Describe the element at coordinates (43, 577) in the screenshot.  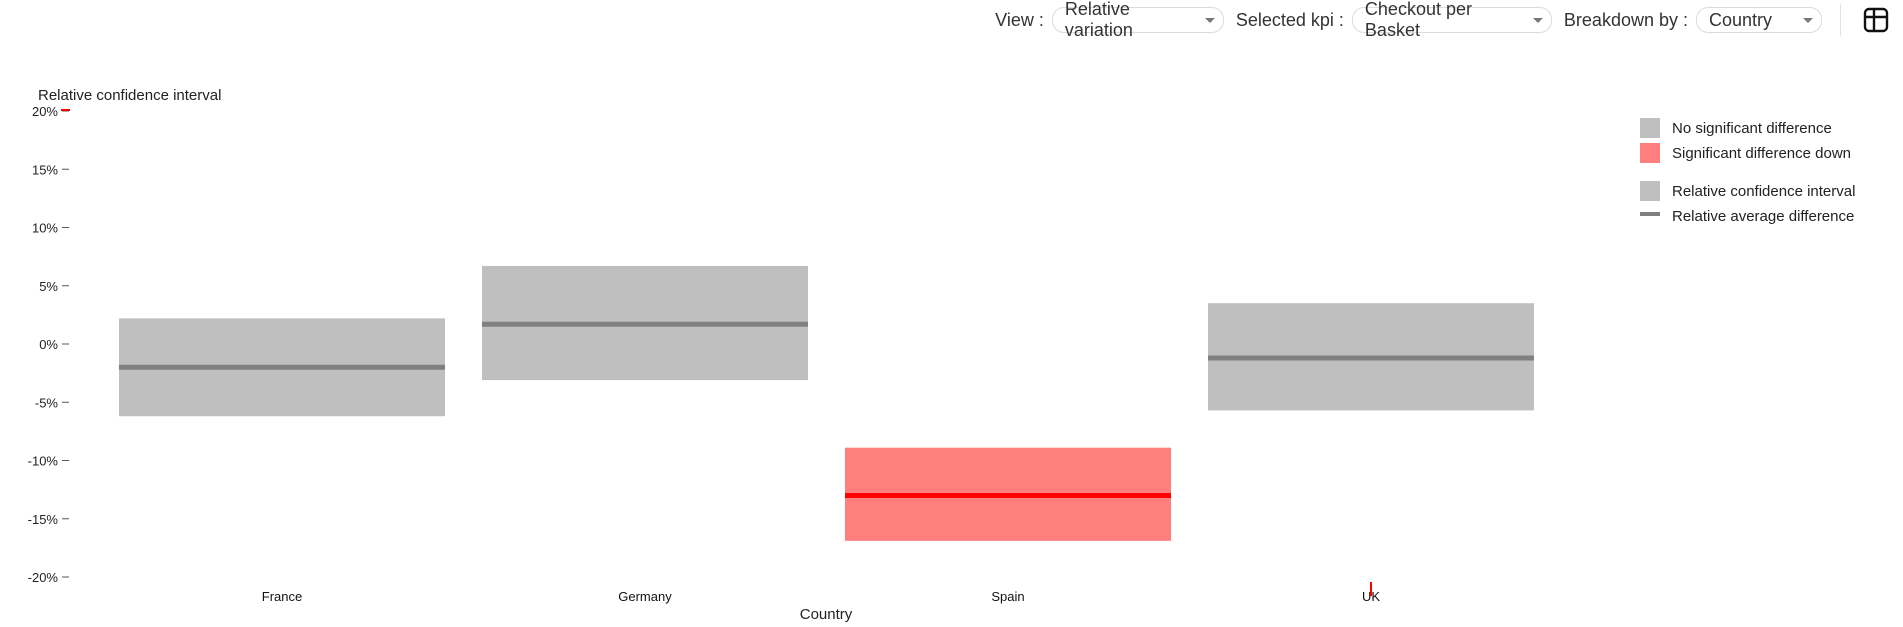
I see `y-tick-label: -20%` at that location.